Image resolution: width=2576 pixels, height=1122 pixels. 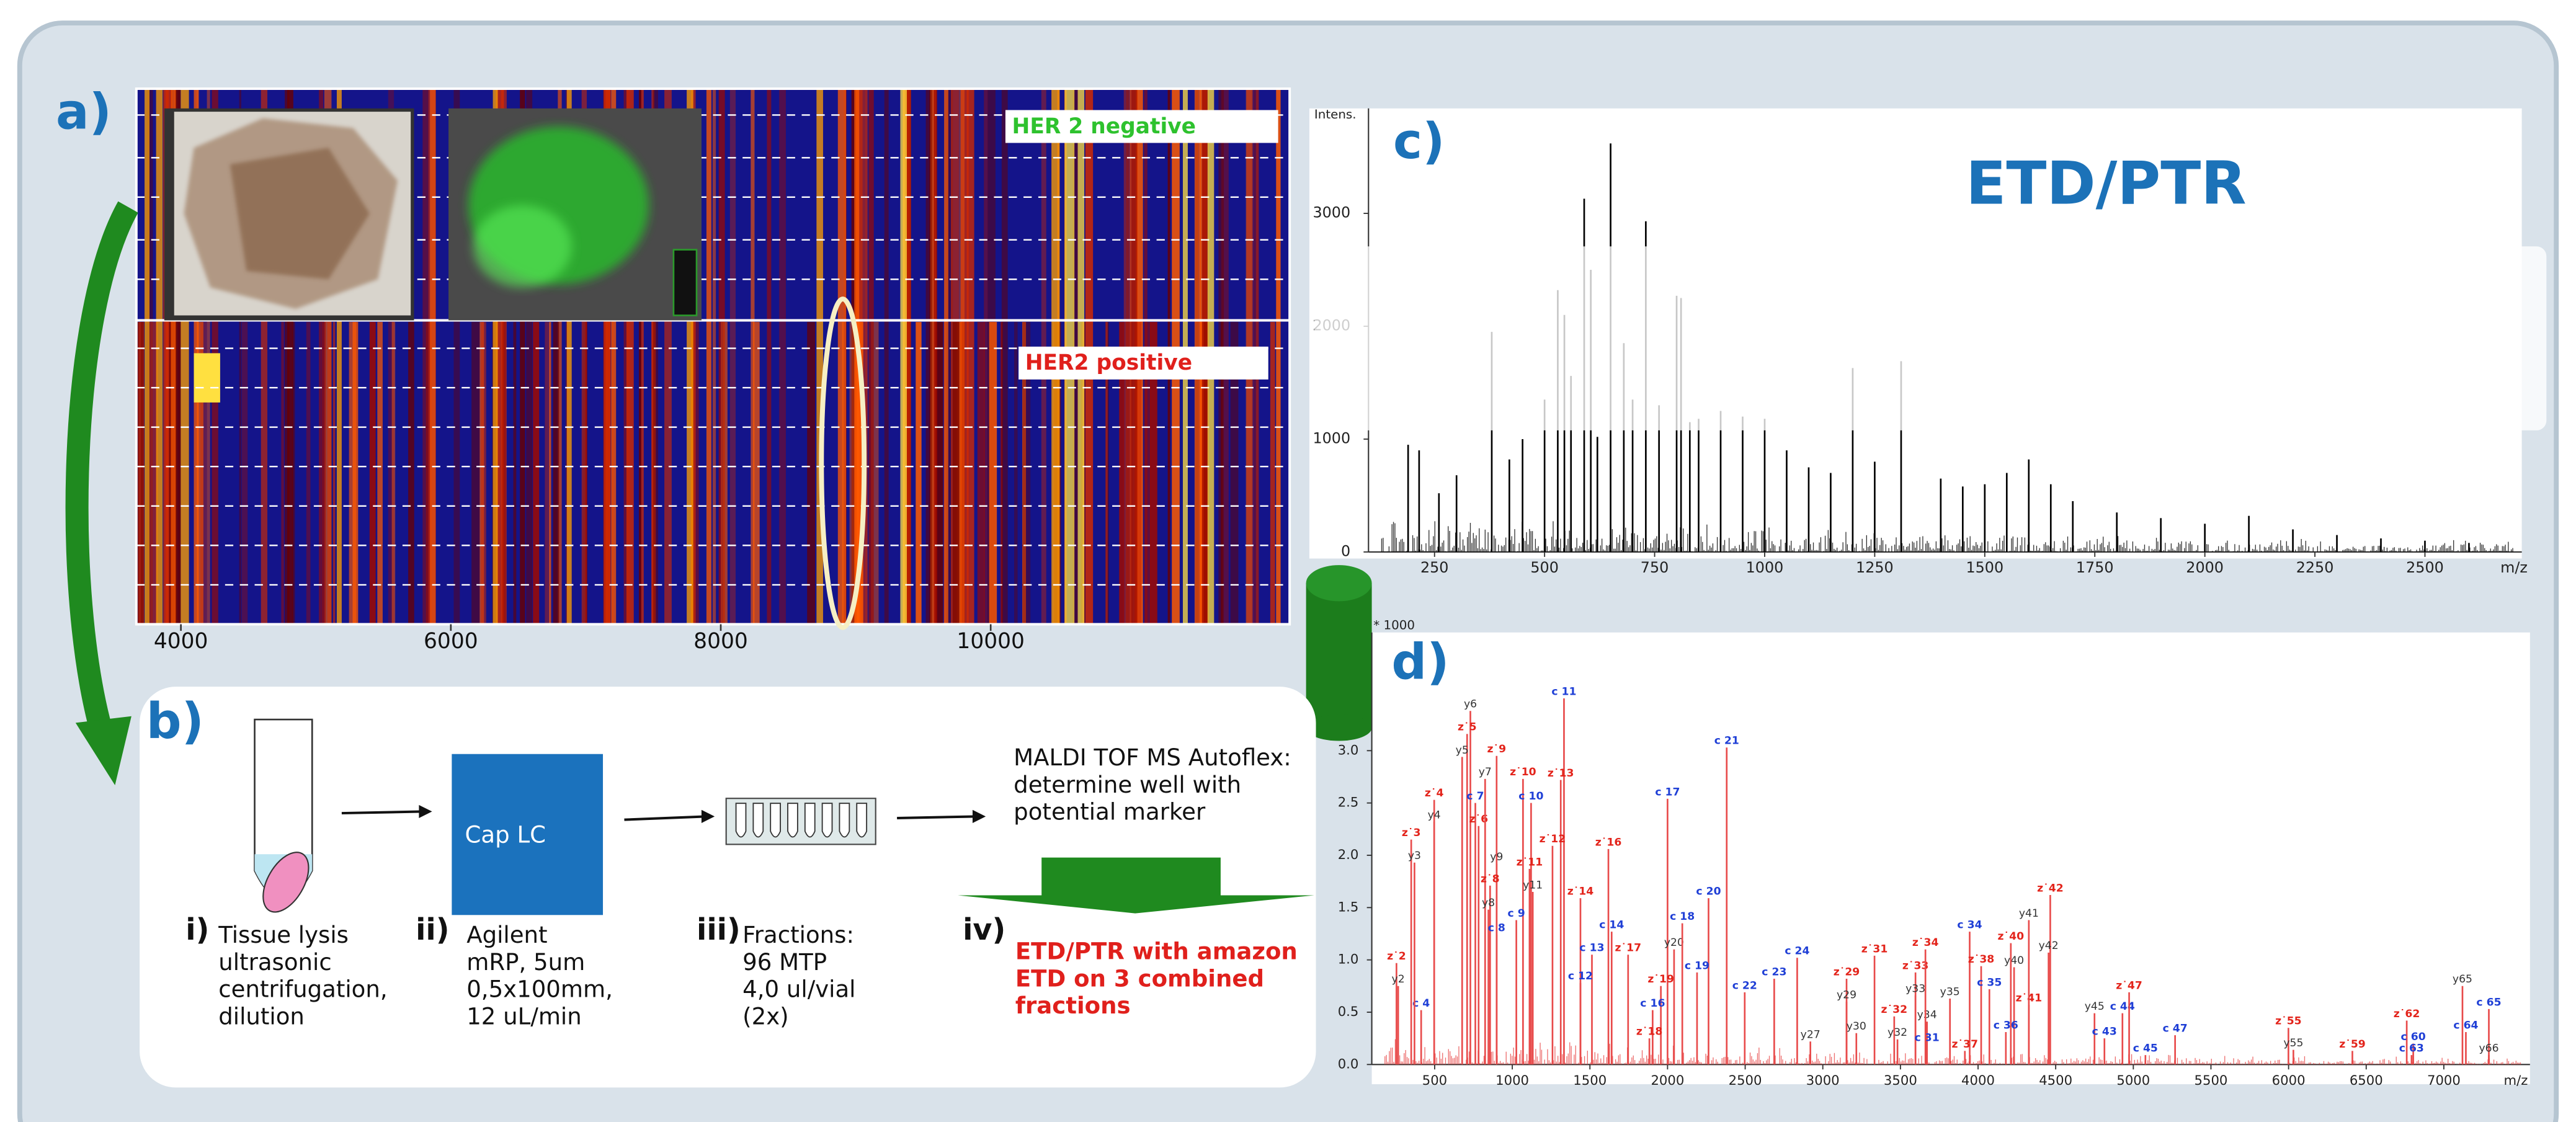 What do you see at coordinates (984, 930) in the screenshot?
I see `step-numeral: iv)` at bounding box center [984, 930].